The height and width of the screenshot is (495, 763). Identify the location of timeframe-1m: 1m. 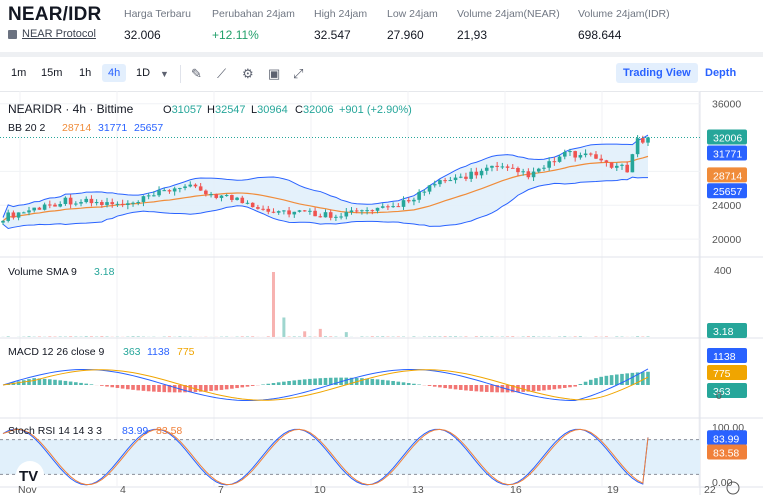
(19, 73).